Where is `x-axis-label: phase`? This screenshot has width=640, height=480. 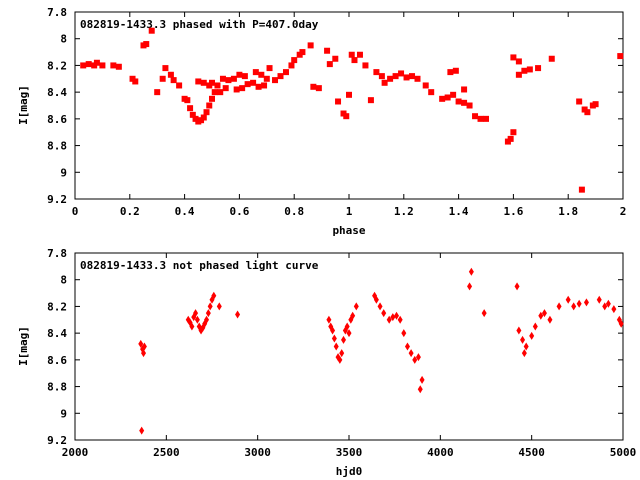
x-axis-label: phase is located at coordinates (348, 230).